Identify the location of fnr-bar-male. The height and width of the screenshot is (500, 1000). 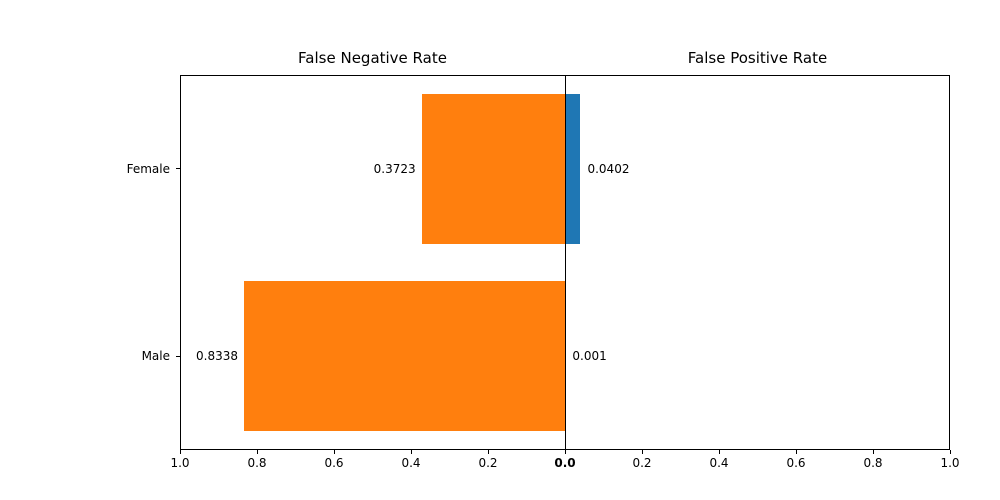
(404, 356).